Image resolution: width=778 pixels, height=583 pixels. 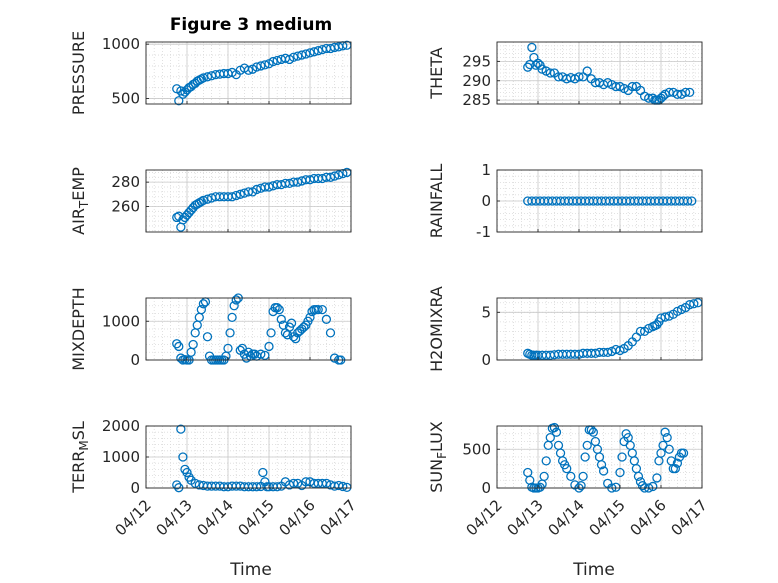 I want to click on y-axis-label: AIRTEMP, so click(x=80, y=201).